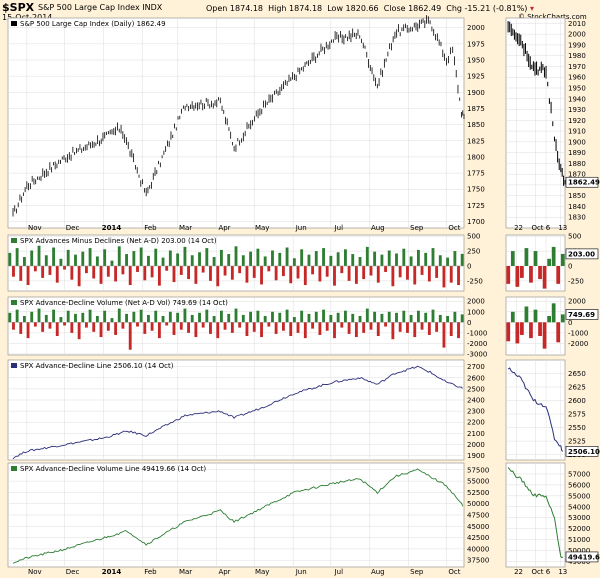  Describe the element at coordinates (335, 8) in the screenshot. I see `low-label: Low` at that location.